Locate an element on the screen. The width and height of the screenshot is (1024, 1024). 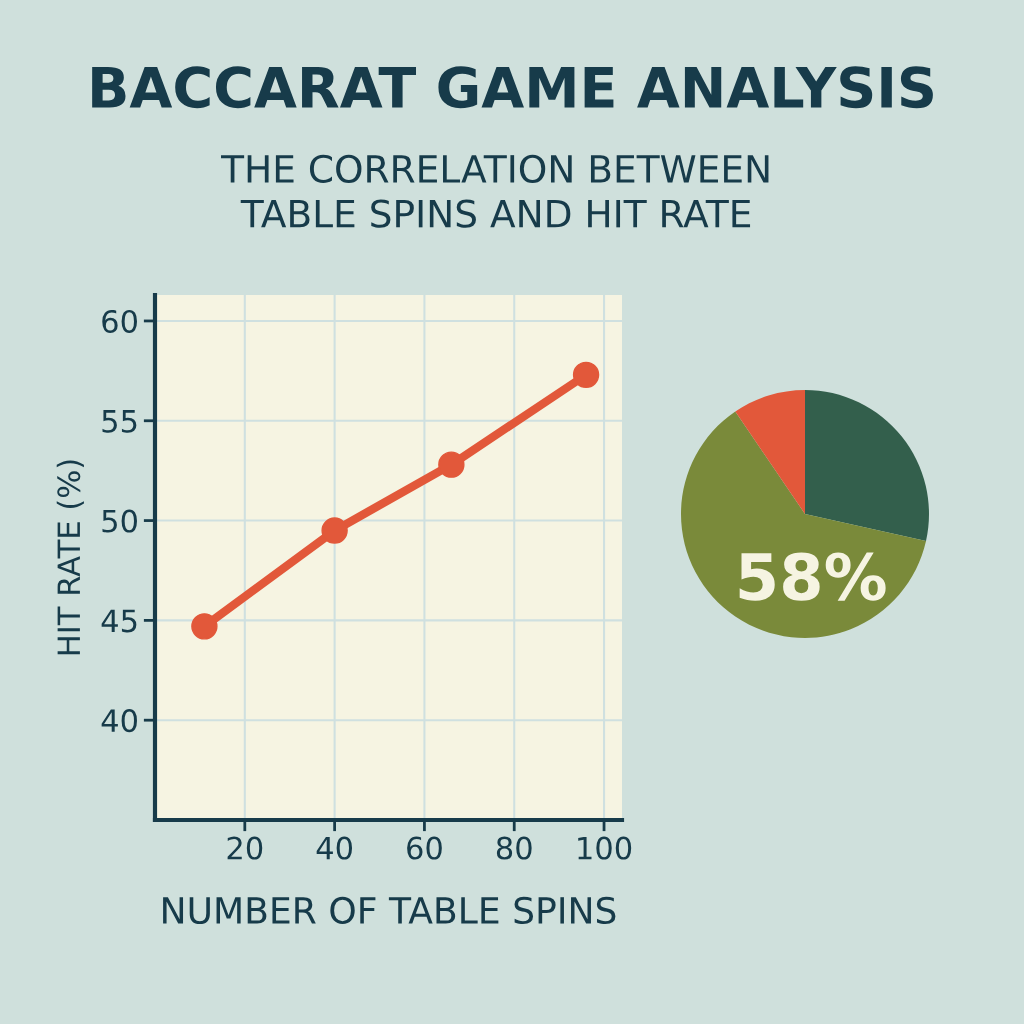
x-tick-label: 20 is located at coordinates (245, 848).